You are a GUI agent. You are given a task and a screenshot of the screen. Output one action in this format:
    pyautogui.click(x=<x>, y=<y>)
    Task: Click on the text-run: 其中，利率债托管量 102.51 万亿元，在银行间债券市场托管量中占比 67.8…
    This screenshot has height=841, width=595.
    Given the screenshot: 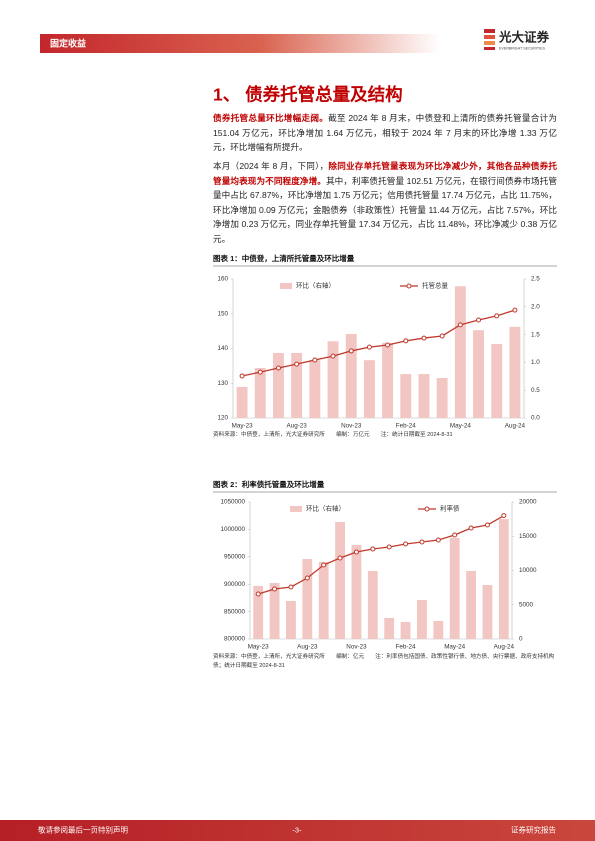 What is the action you would take?
    pyautogui.click(x=385, y=209)
    